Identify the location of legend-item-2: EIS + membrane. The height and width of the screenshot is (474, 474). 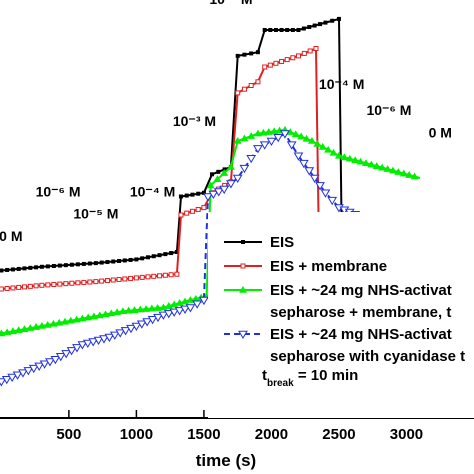
(305, 266).